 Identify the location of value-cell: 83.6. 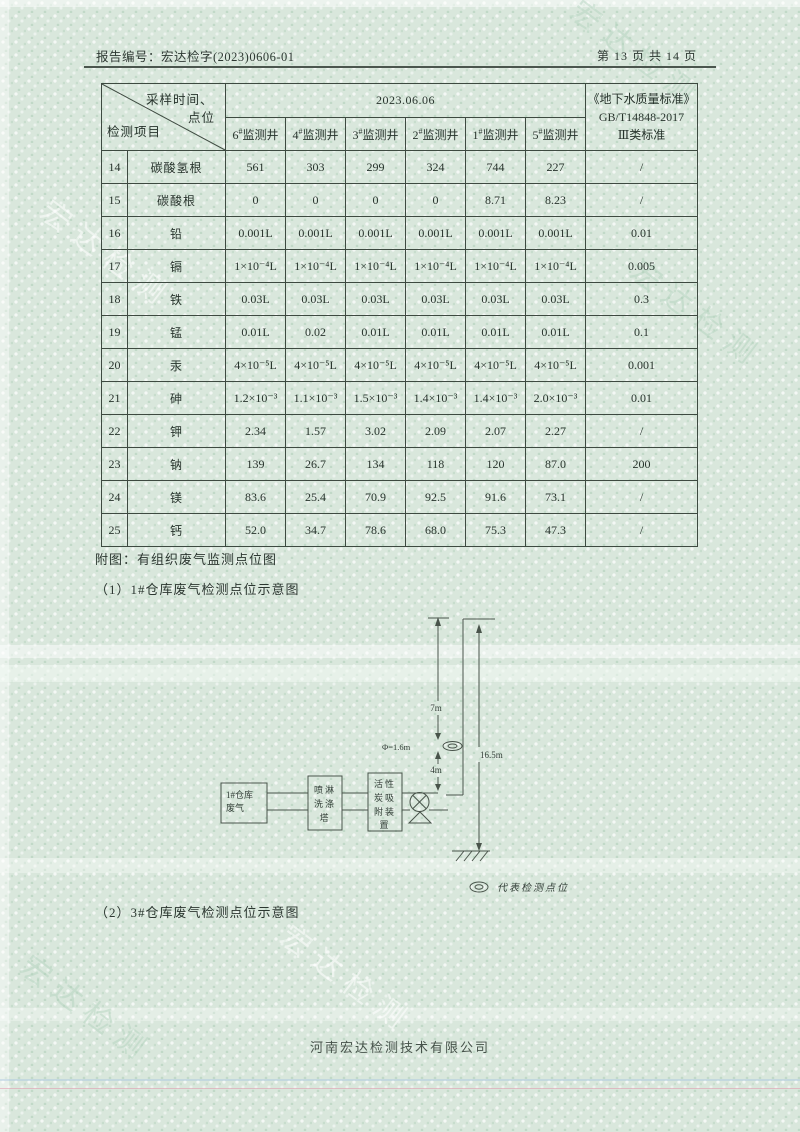
(255, 497).